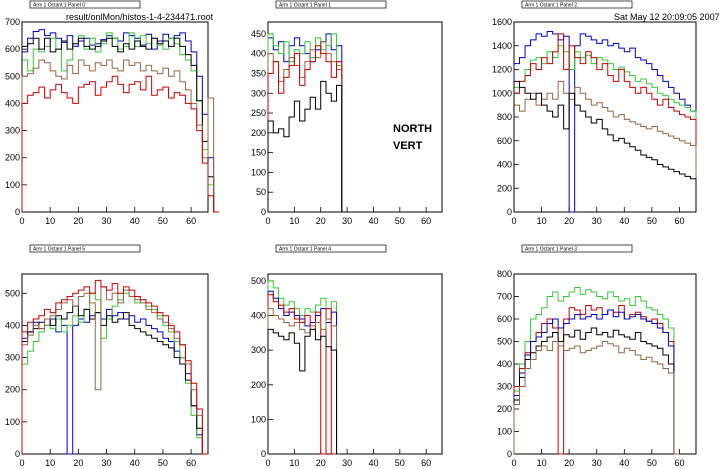 This screenshot has height=469, width=721. I want to click on y-tick-label: 1000, so click(502, 93).